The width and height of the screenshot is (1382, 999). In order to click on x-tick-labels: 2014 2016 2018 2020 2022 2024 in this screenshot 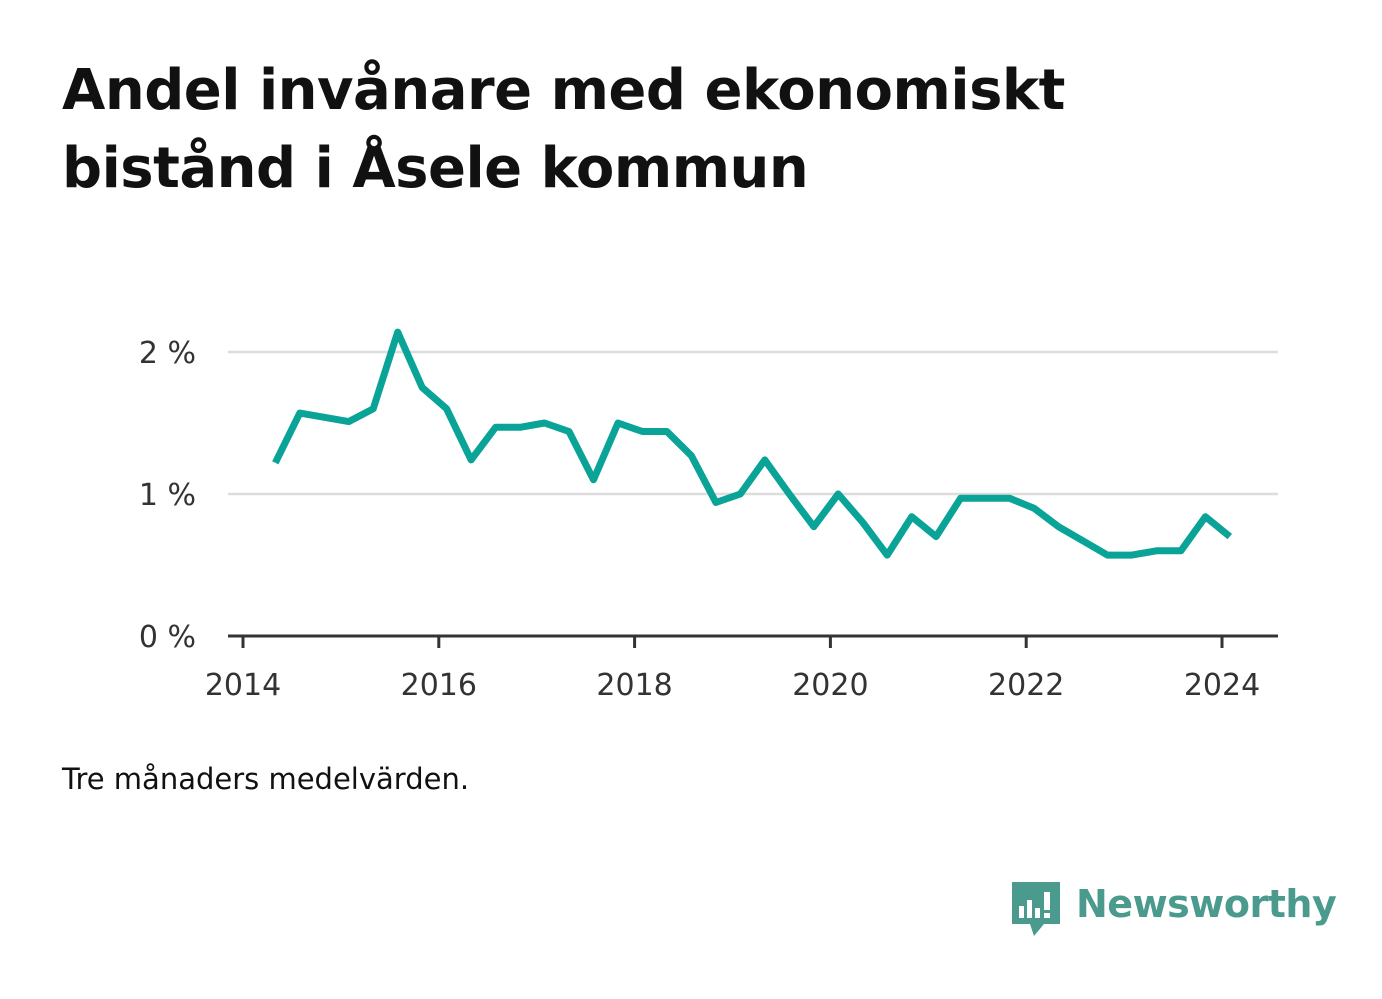, I will do `click(732, 685)`.